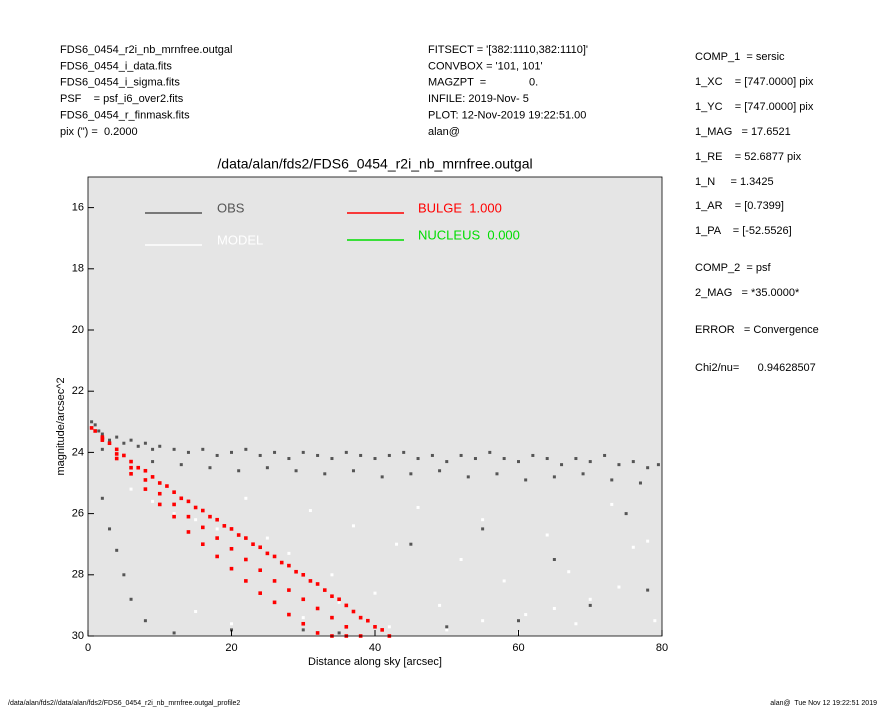 The height and width of the screenshot is (713, 885). What do you see at coordinates (78, 636) in the screenshot?
I see `y-tick-label: 30` at bounding box center [78, 636].